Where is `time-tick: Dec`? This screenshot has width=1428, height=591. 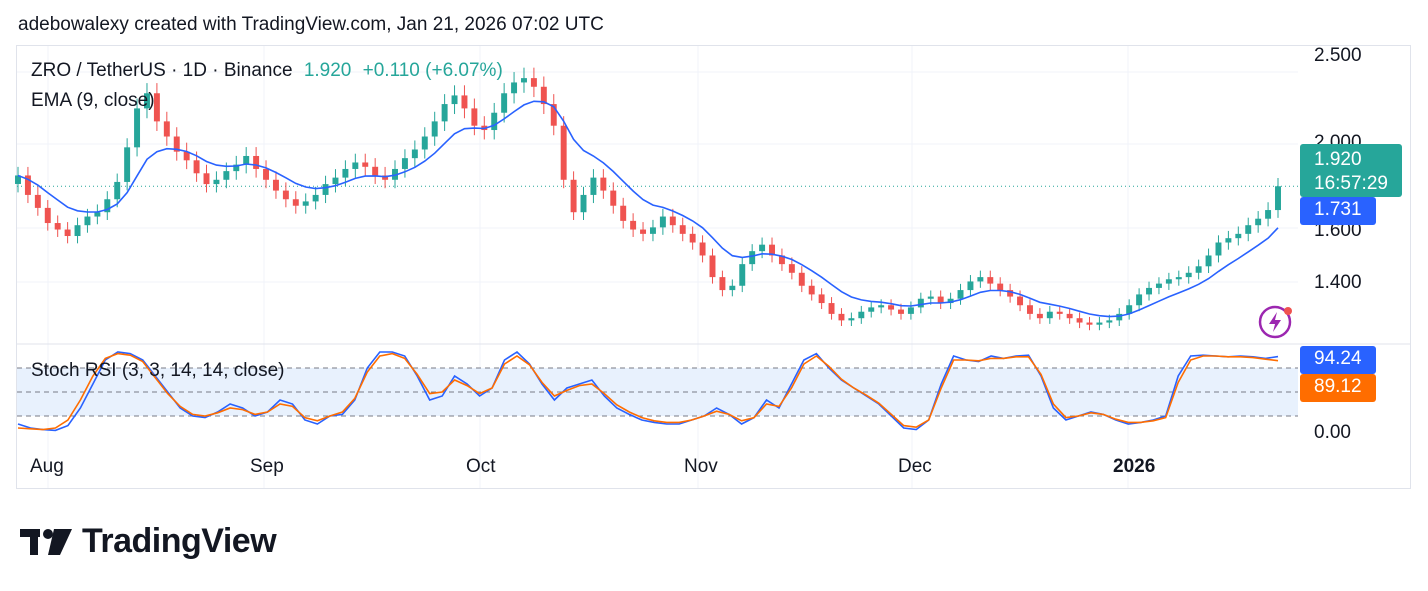 time-tick: Dec is located at coordinates (915, 466).